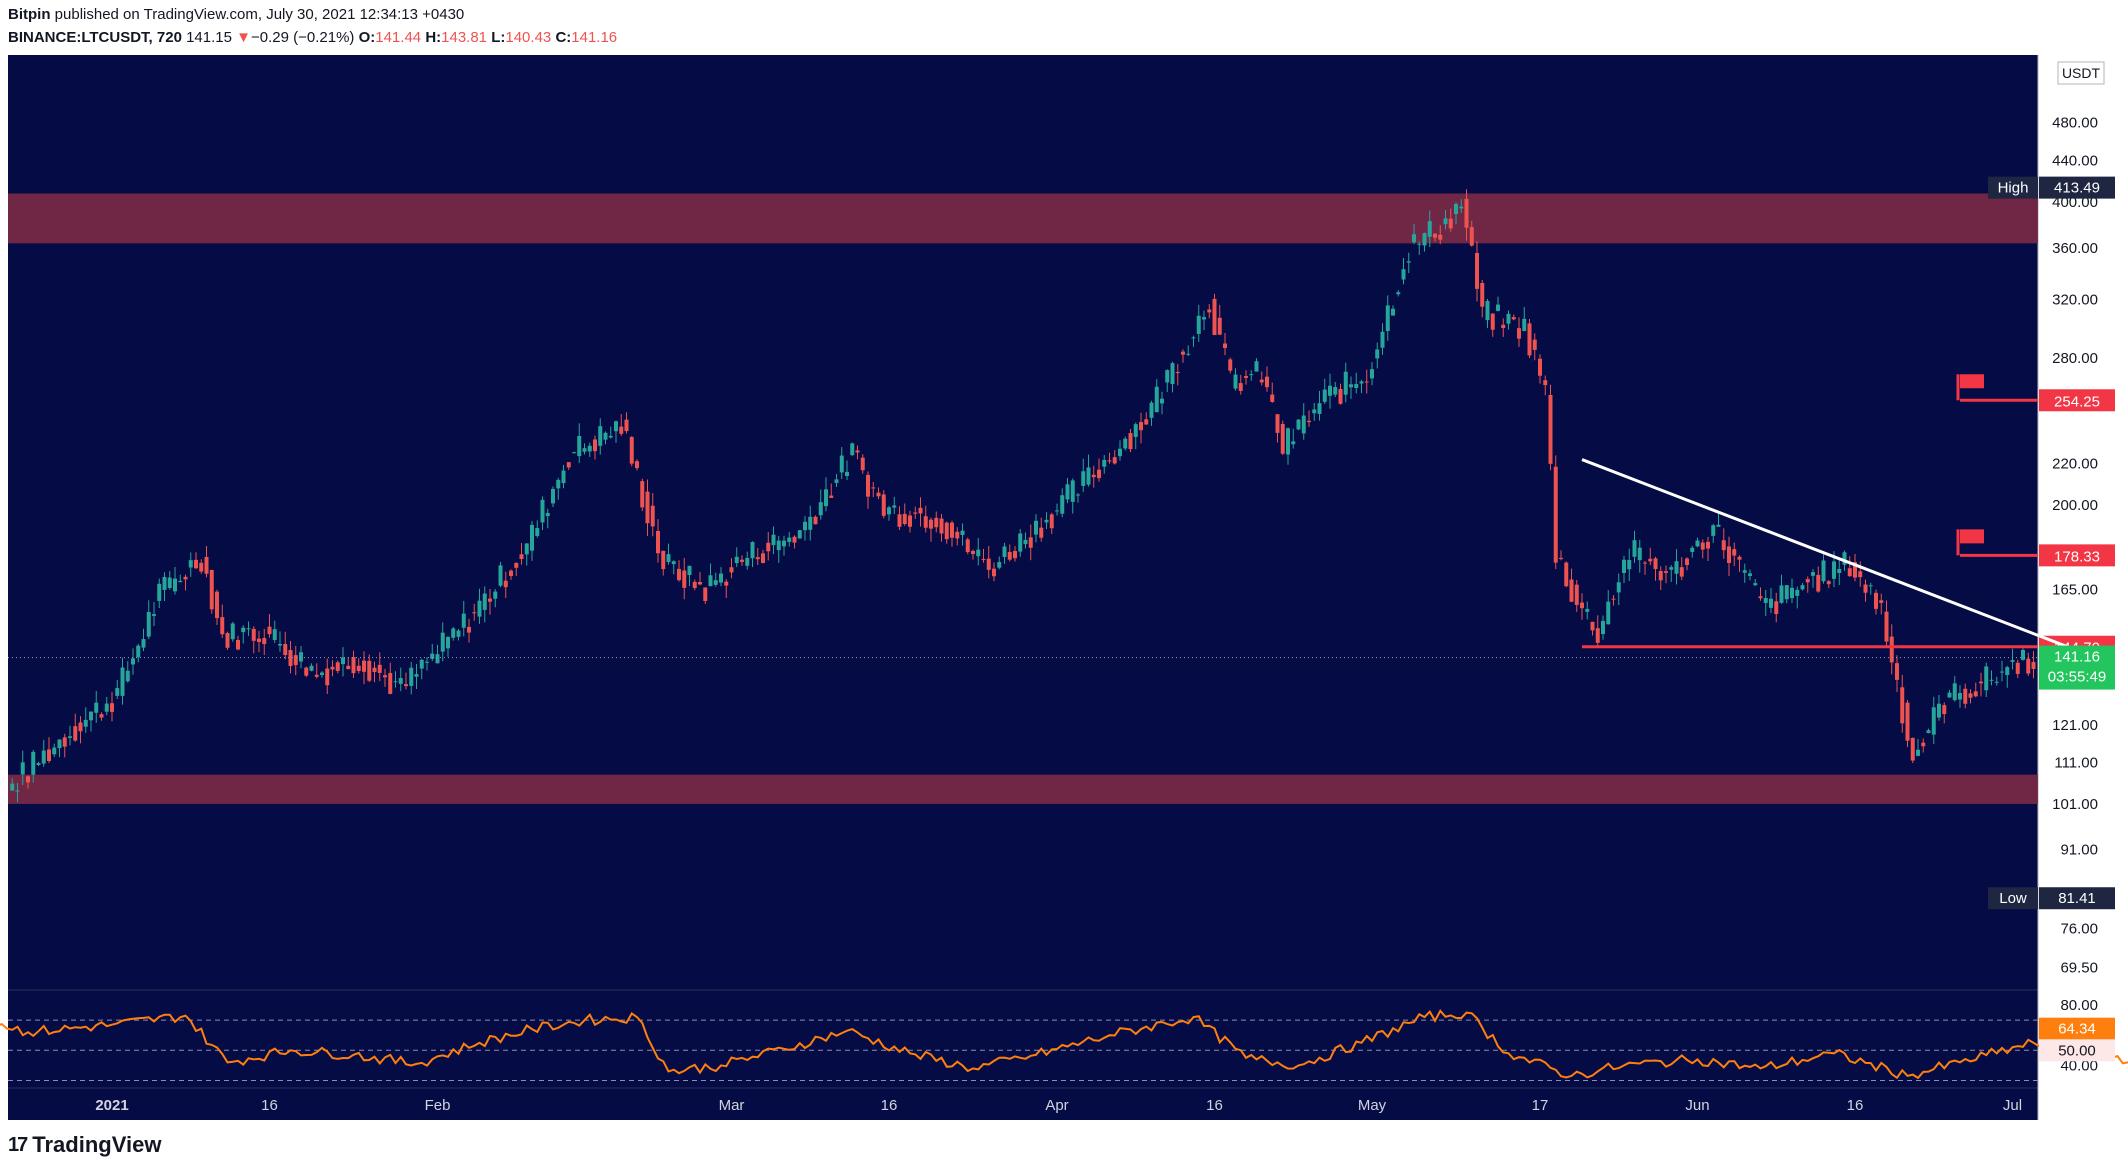  Describe the element at coordinates (1855, 1105) in the screenshot. I see `x-tick-label-10: 16` at that location.